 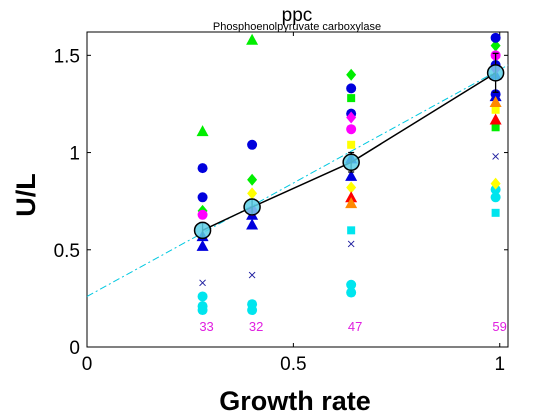 I want to click on y-tick-label: 0, so click(x=74, y=348).